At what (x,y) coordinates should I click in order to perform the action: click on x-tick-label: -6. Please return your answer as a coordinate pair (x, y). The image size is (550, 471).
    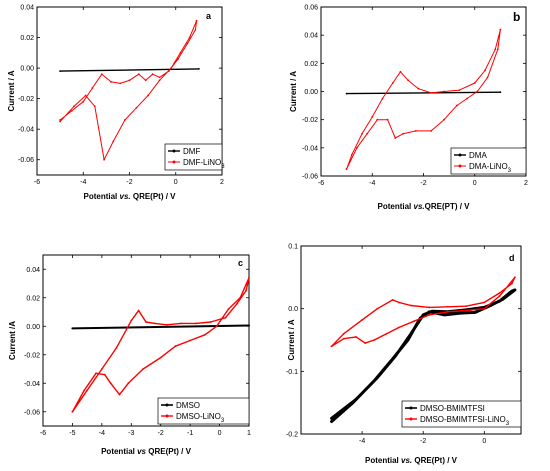
    Looking at the image, I should click on (43, 433).